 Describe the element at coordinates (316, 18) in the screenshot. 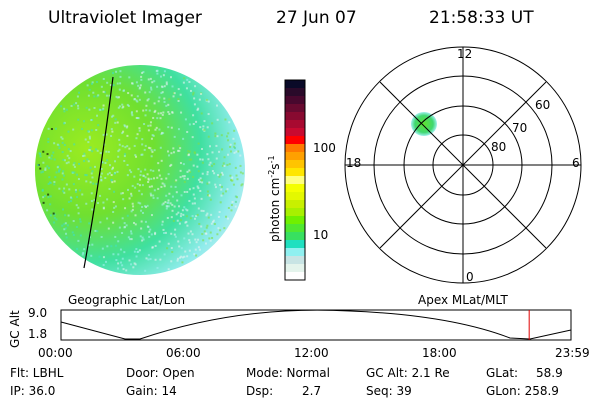

I see `date-label: 27 Jun 07` at that location.